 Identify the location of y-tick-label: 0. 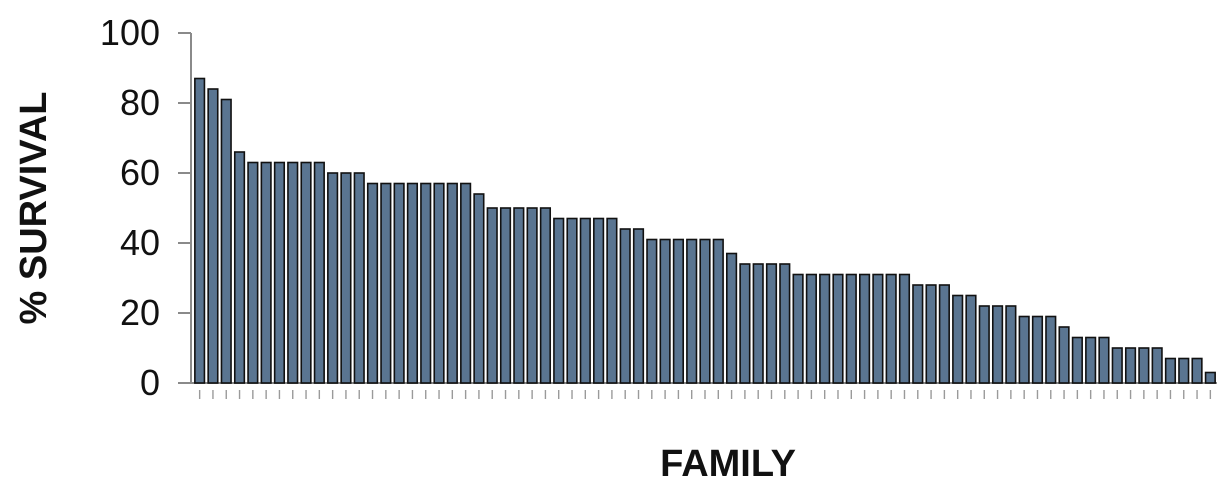
(150, 382).